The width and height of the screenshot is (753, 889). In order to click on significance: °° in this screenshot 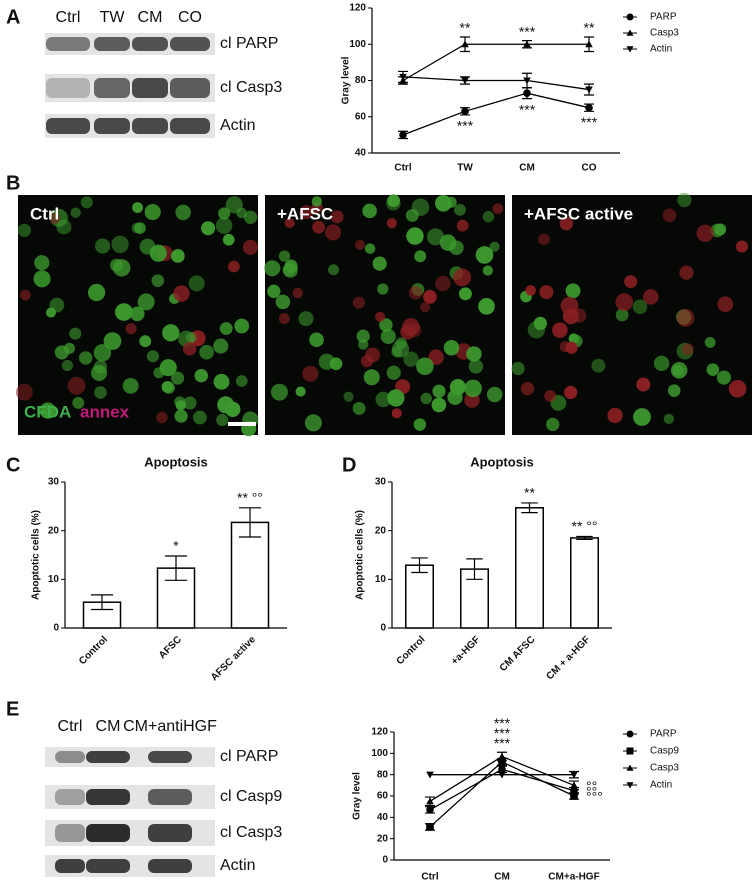, I will do `click(591, 786)`.